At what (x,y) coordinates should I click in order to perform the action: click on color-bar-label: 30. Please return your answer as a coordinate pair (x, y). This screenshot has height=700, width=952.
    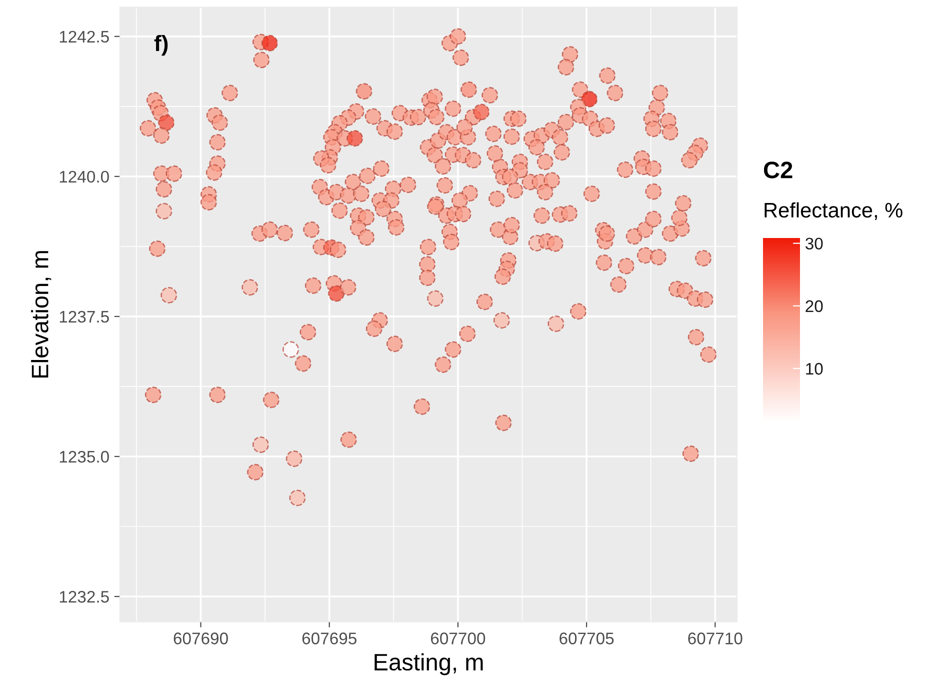
    Looking at the image, I should click on (814, 244).